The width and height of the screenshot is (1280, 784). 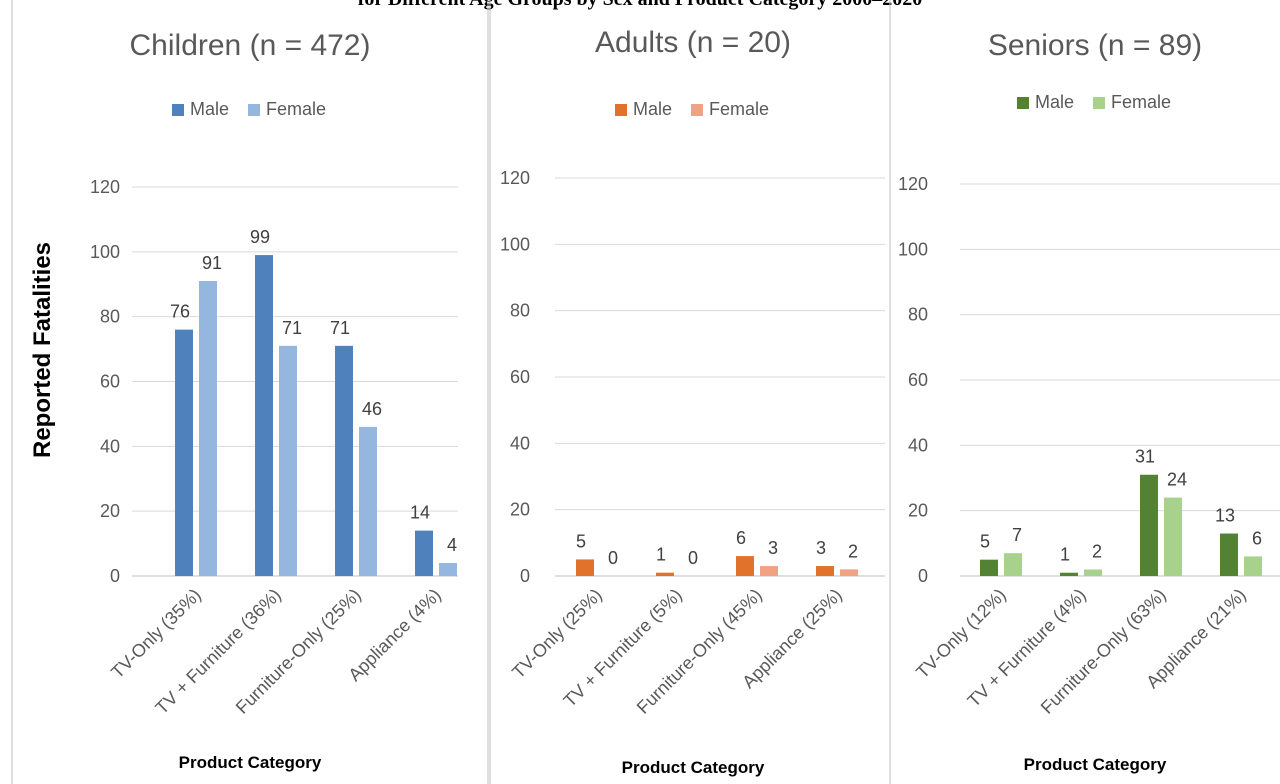 What do you see at coordinates (452, 545) in the screenshot?
I see `data-label: 4` at bounding box center [452, 545].